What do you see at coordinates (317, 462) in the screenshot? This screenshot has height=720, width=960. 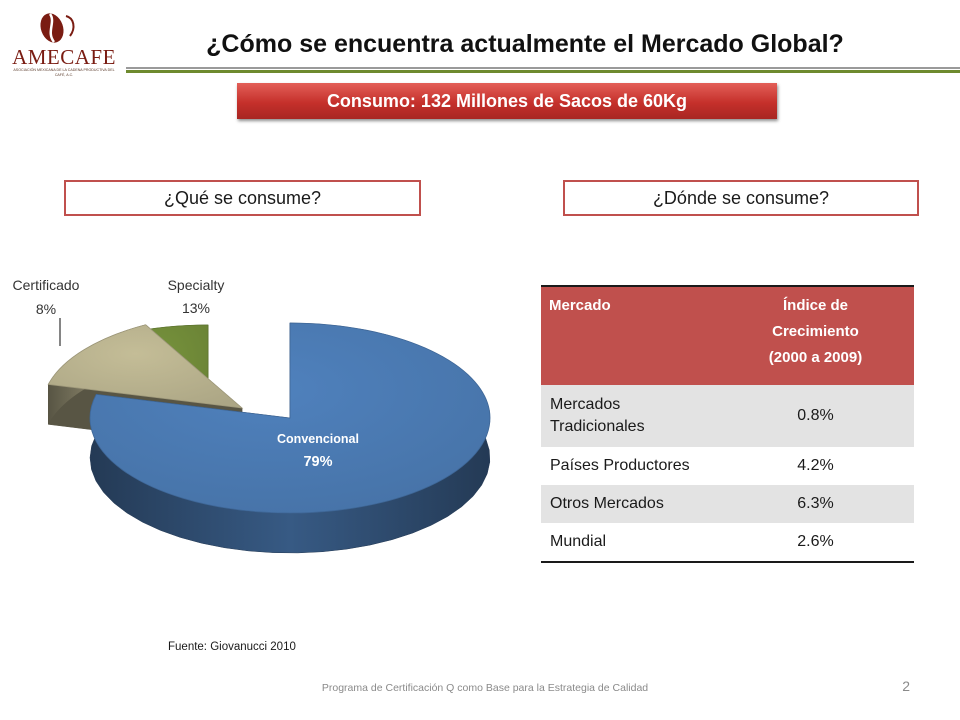 I see `slice-value-convencional: 79%` at bounding box center [317, 462].